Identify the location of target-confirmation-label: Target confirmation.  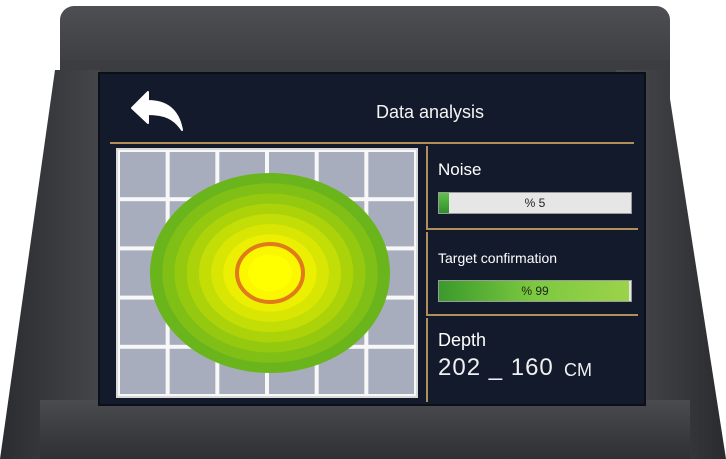
(498, 258).